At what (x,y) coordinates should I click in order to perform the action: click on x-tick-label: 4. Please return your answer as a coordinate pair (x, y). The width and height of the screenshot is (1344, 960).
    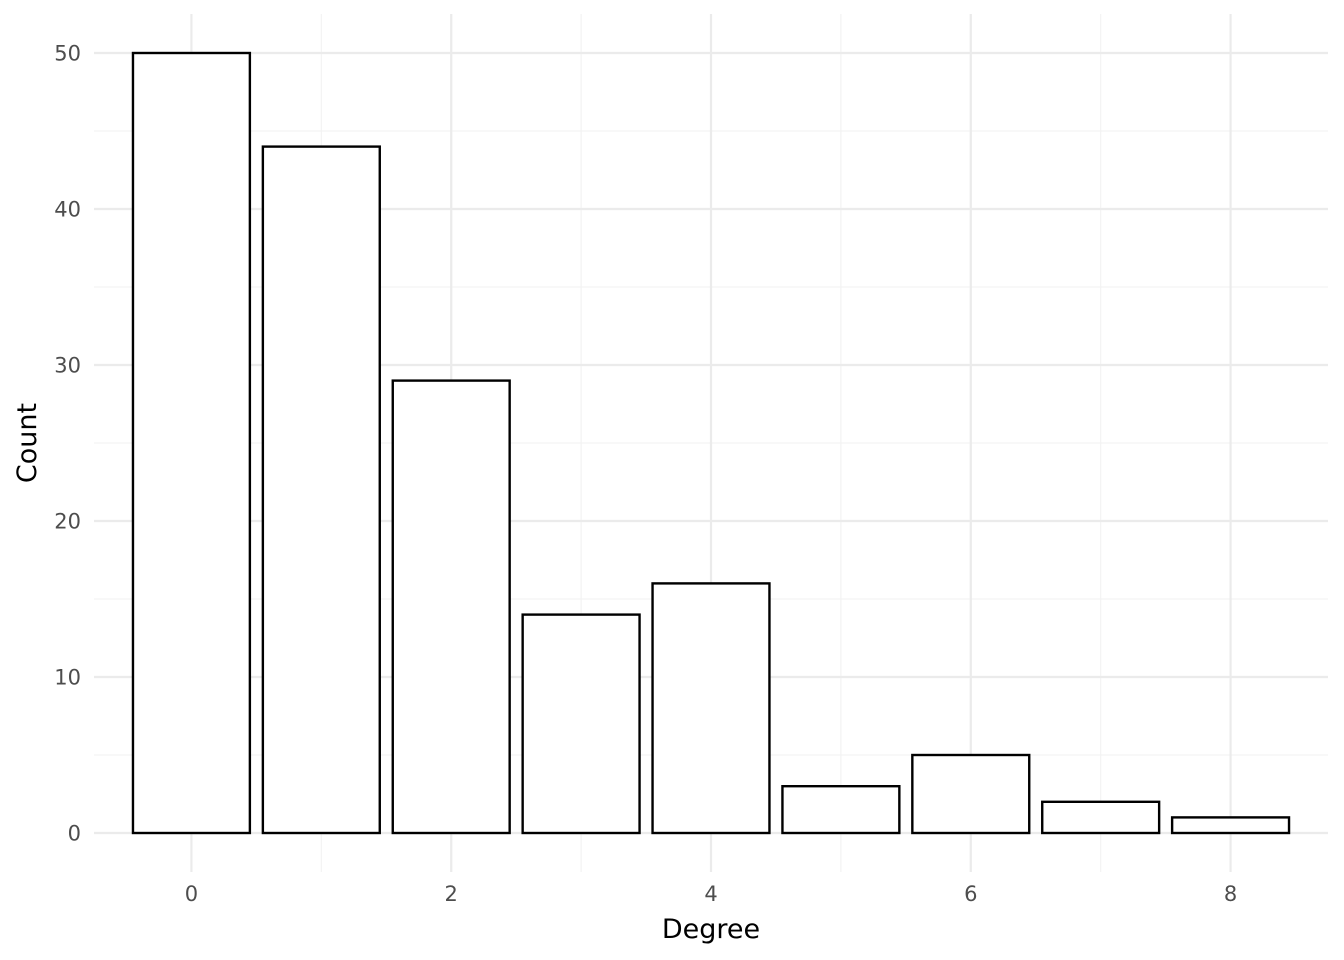
    Looking at the image, I should click on (710, 894).